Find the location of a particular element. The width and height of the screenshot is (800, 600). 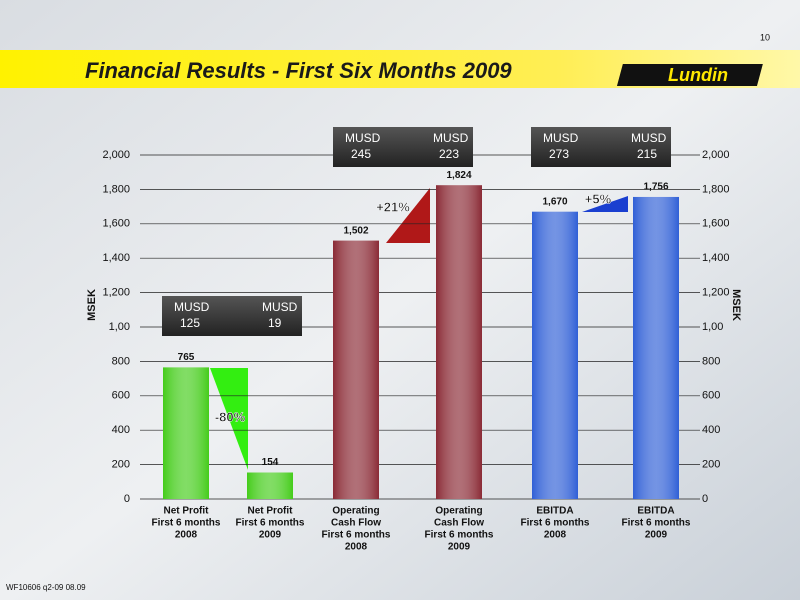

slide-number: 10 is located at coordinates (765, 37).